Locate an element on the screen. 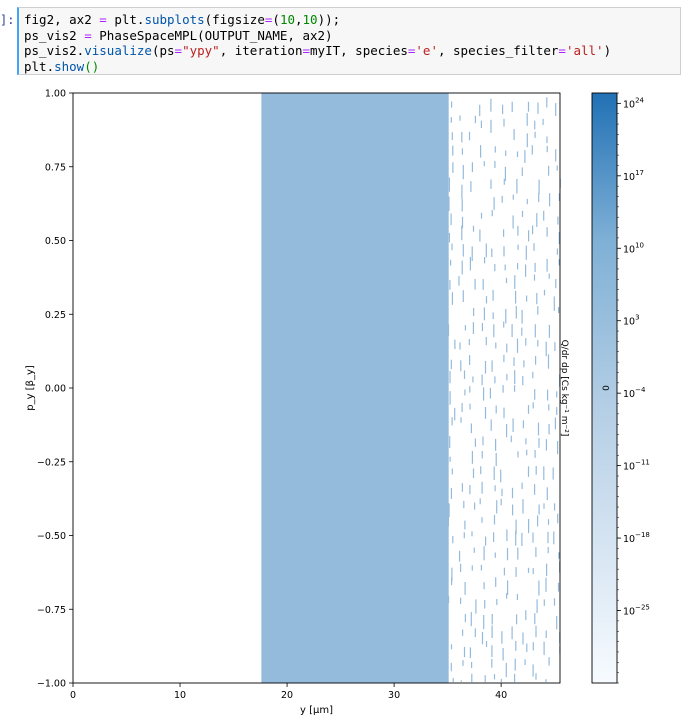  y-tick-label: −0.25 is located at coordinates (51, 462).